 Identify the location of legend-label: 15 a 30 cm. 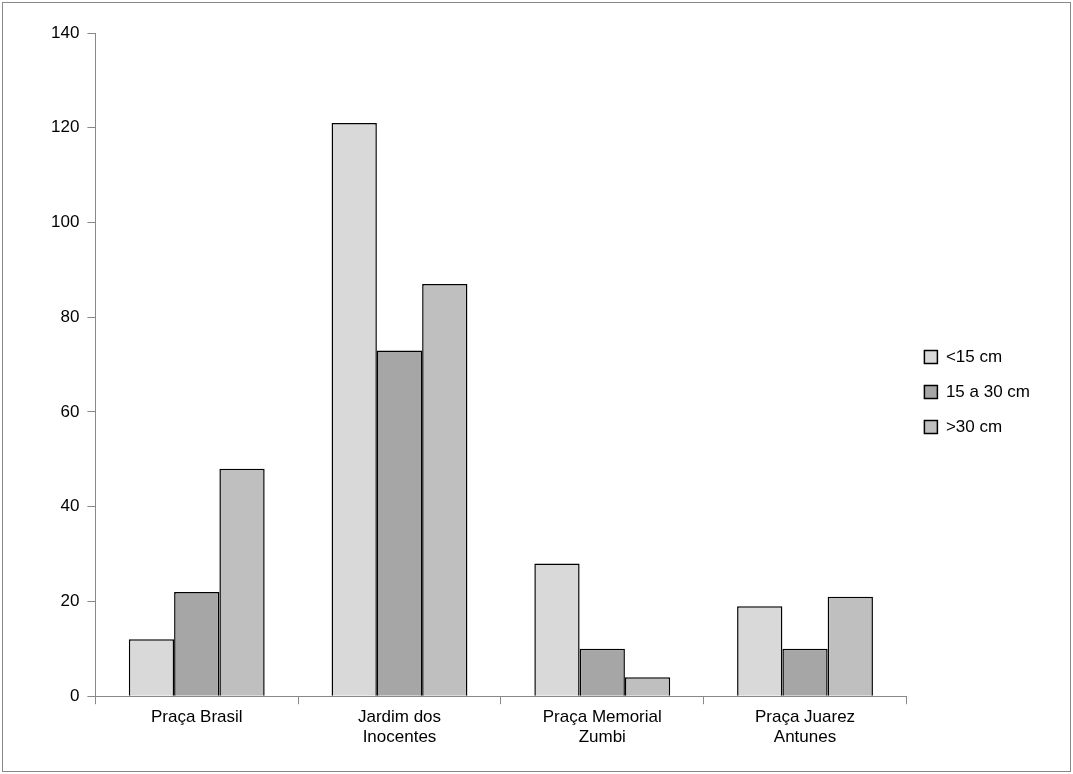
(988, 391).